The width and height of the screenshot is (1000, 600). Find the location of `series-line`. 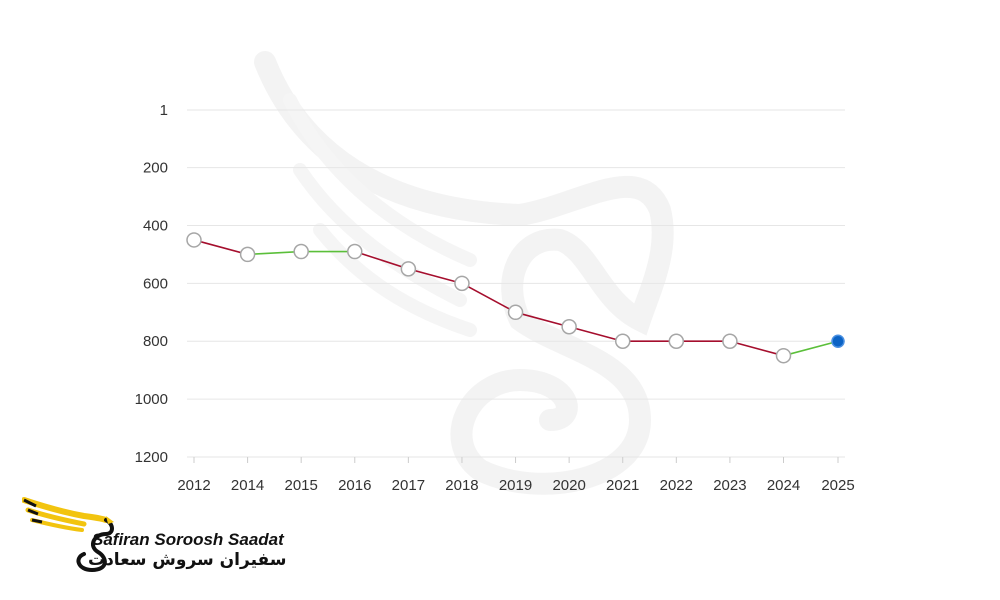

series-line is located at coordinates (516, 298).